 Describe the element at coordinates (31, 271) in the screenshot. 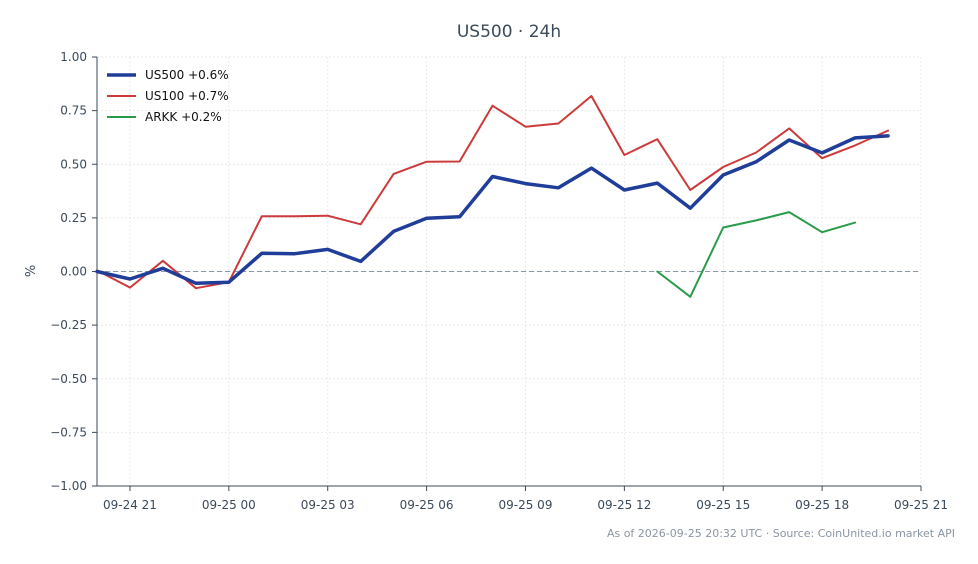

I see `y-axis-label: %` at that location.